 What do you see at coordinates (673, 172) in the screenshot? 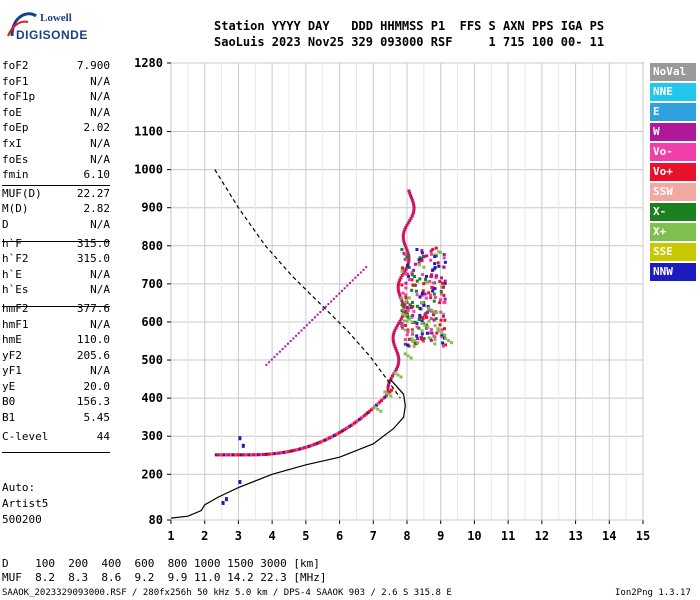
I see `legend-item: Vo+` at bounding box center [673, 172].